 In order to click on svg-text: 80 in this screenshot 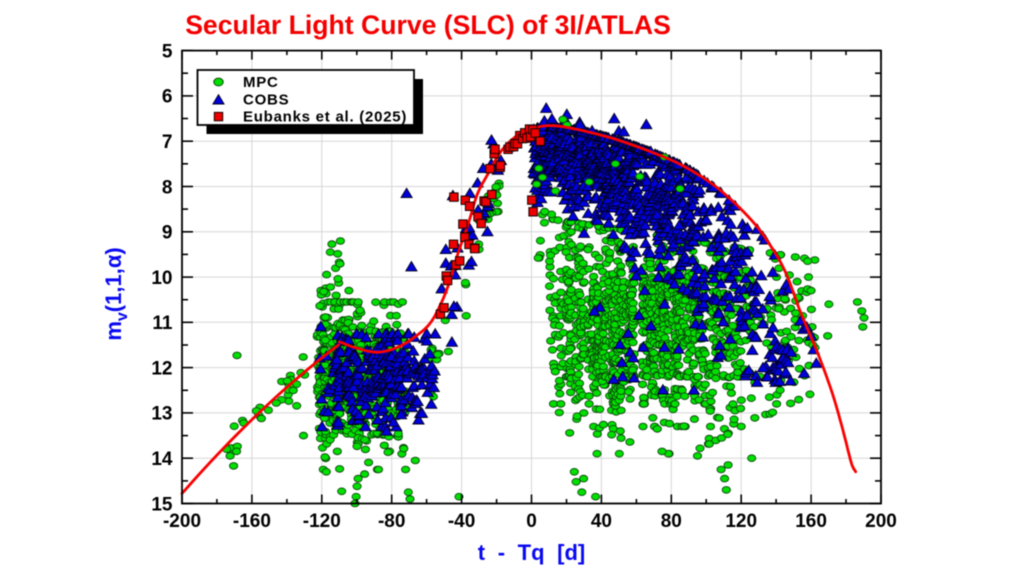, I will do `click(671, 521)`.